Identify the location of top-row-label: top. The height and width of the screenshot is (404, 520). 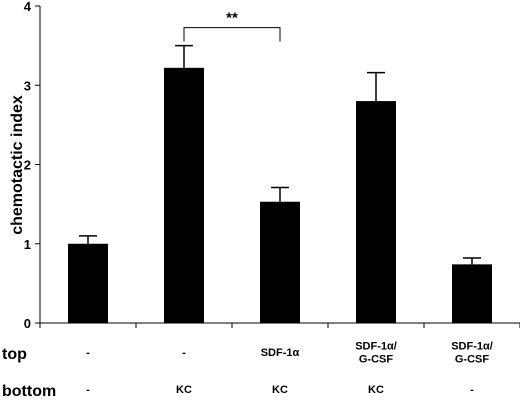
(14, 354).